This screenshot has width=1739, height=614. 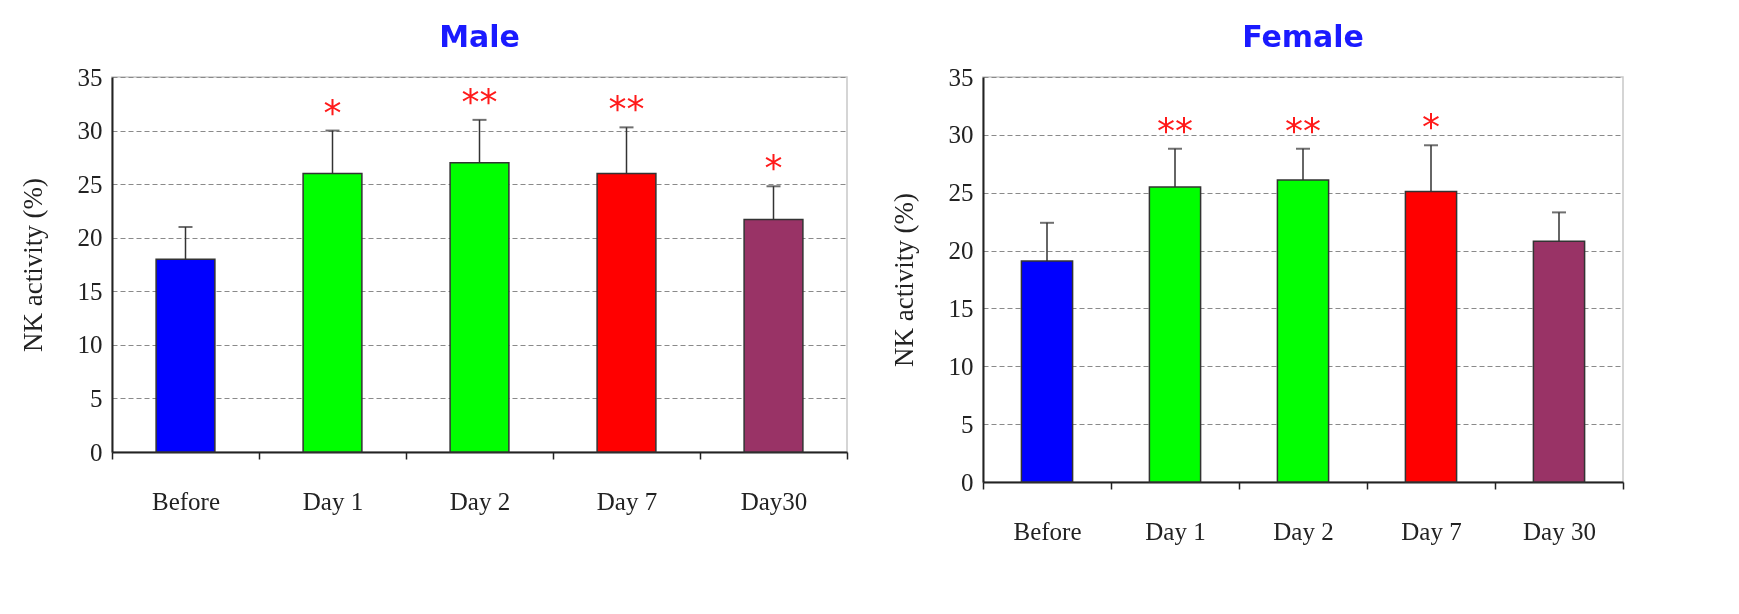 I want to click on x-tick-label: Day 30, so click(x=1559, y=531).